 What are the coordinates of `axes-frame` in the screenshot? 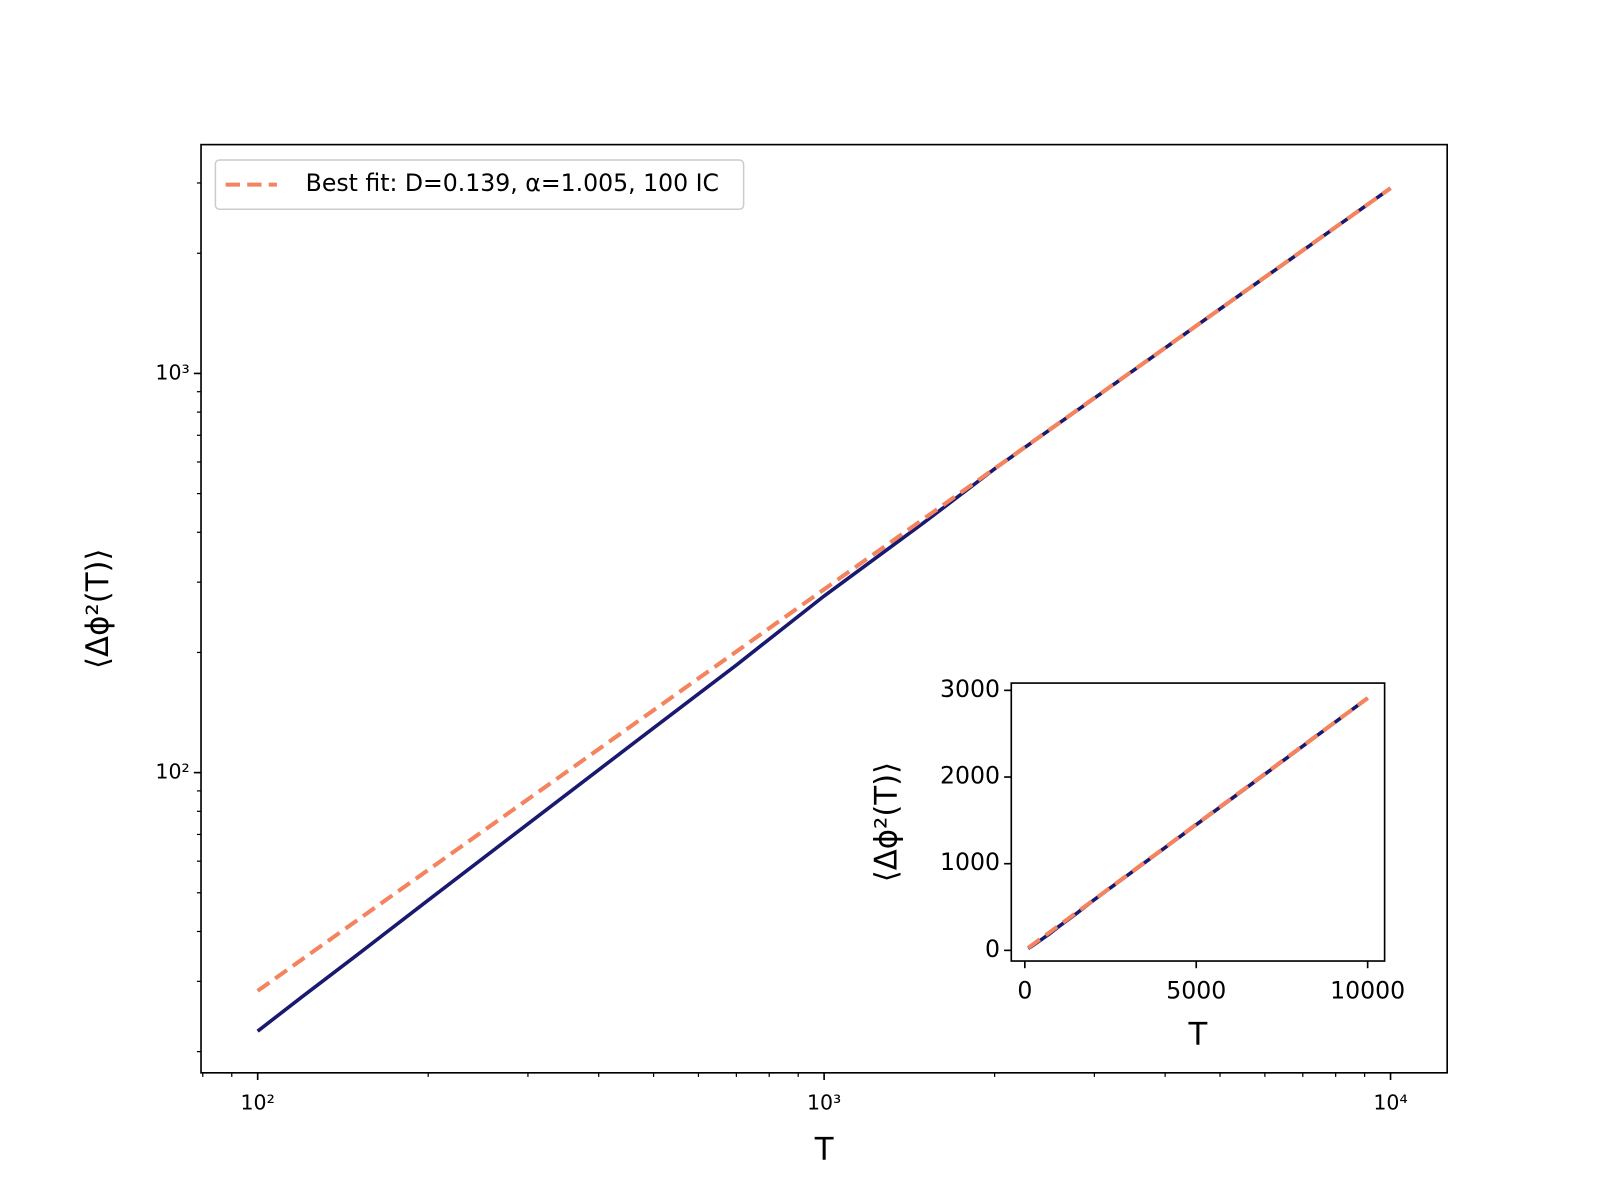 It's located at (1198, 822).